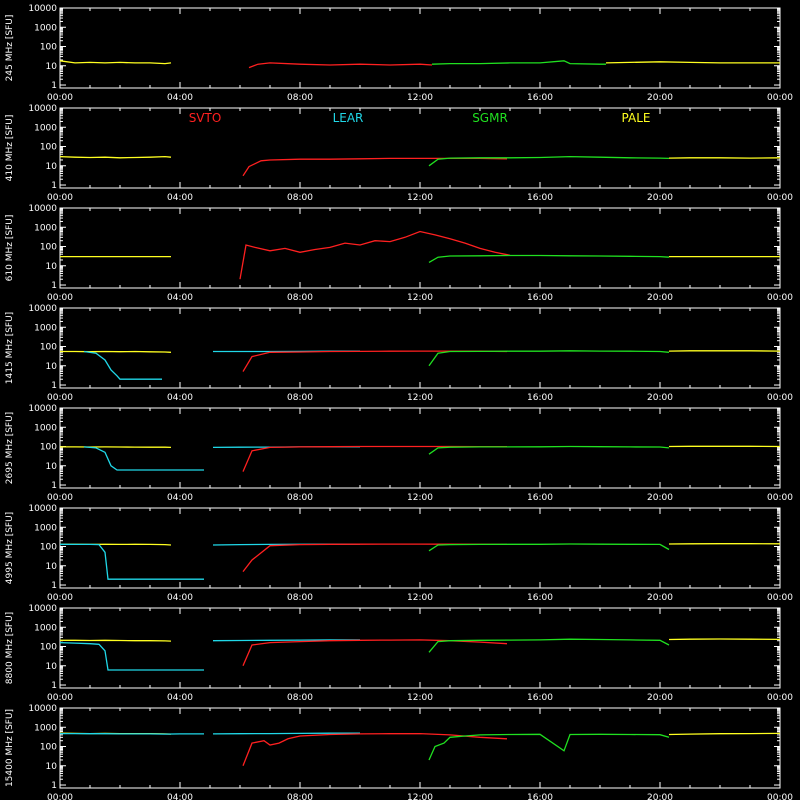 This screenshot has height=800, width=800. What do you see at coordinates (10, 548) in the screenshot?
I see `y-axis-label: 4995 MHz [SFU]` at bounding box center [10, 548].